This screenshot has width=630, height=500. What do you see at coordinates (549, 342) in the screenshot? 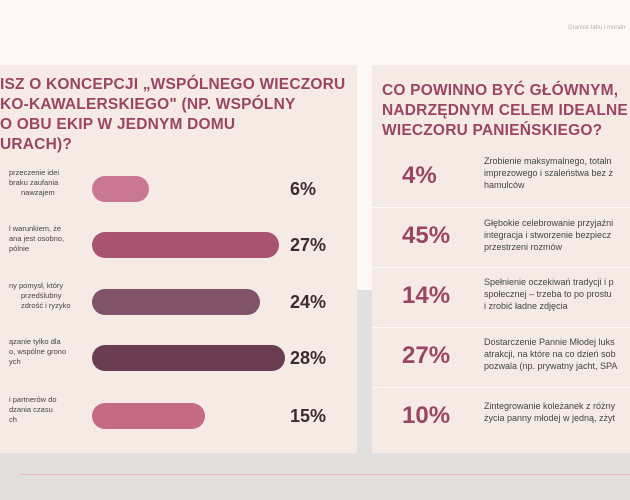
I see `answer-text-line: Dostarczenie Pannie Młodej luks` at bounding box center [549, 342].